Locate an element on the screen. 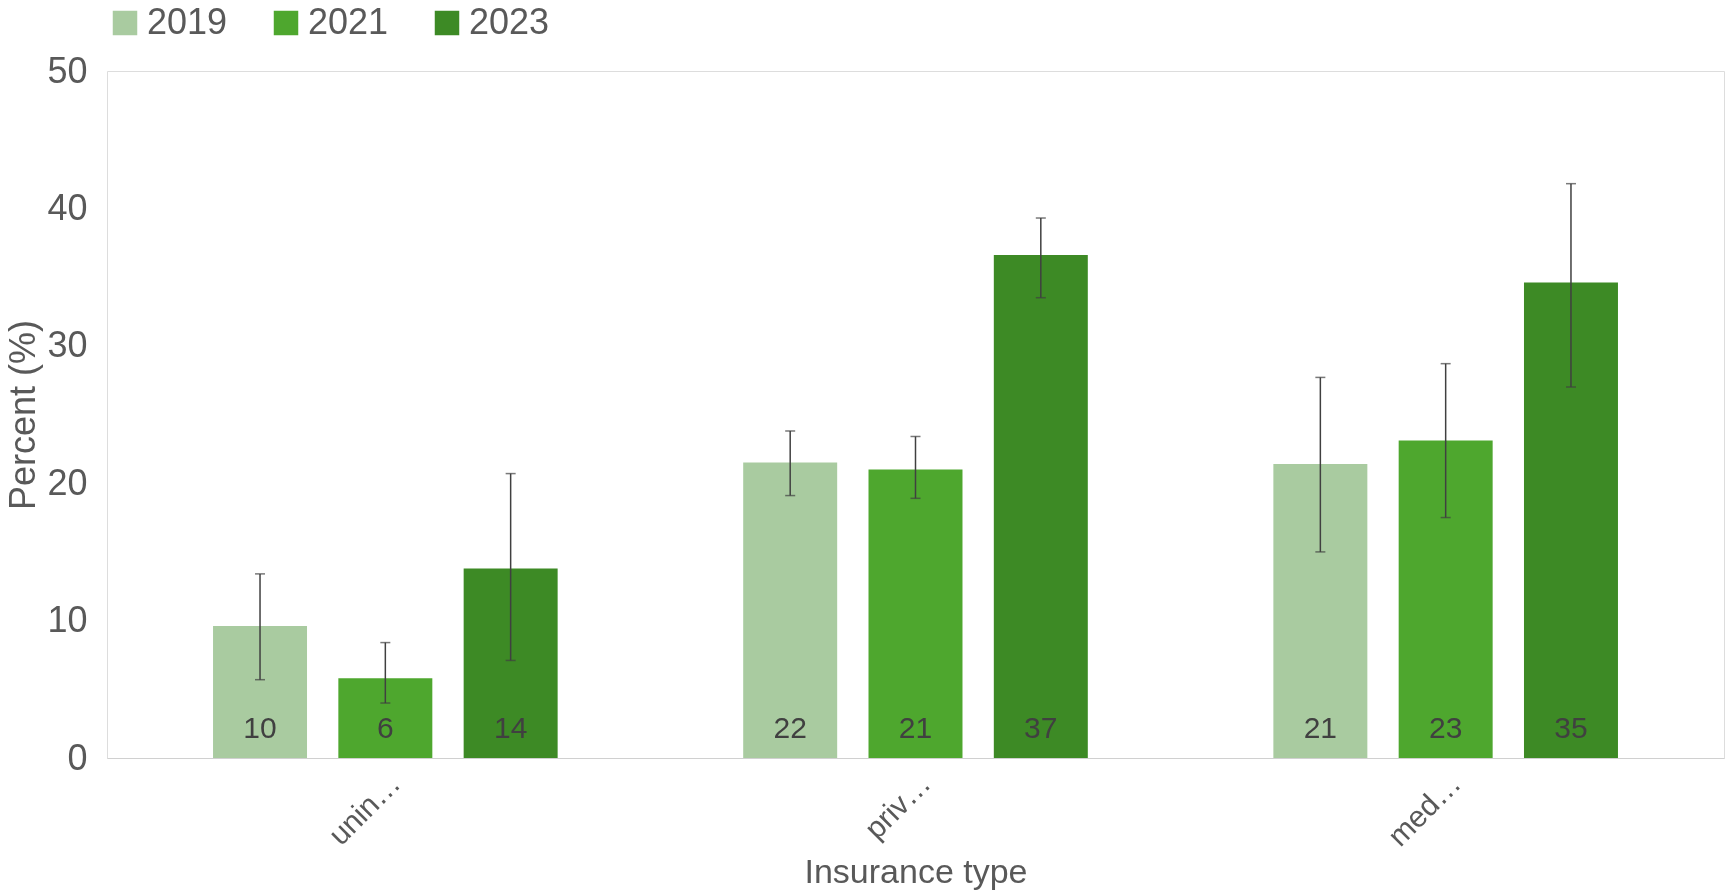 This screenshot has width=1729, height=895. y-tick-label: 0 is located at coordinates (77, 757).